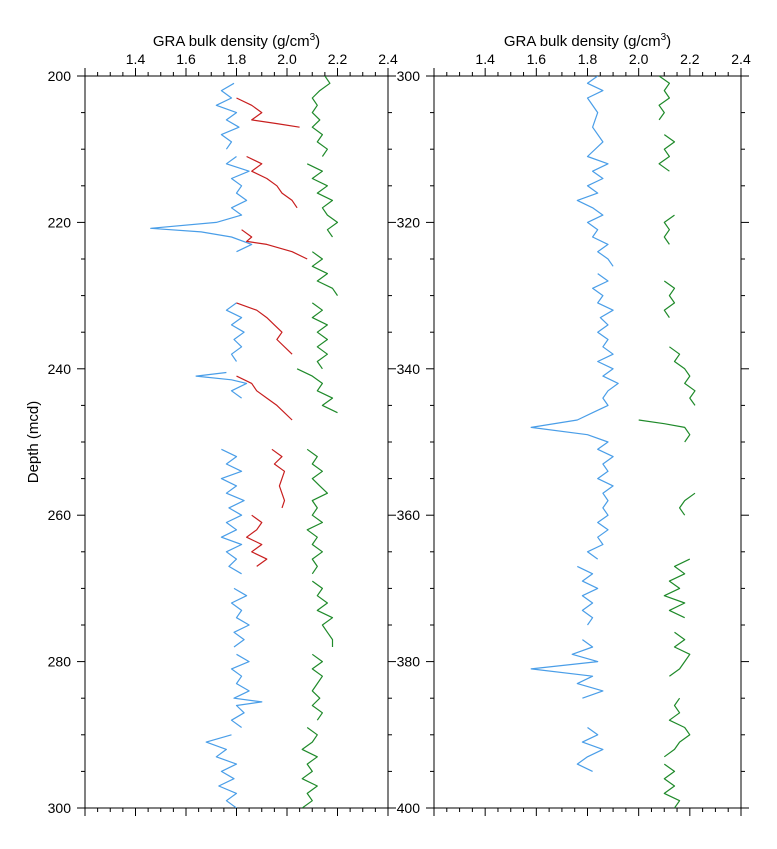  What do you see at coordinates (60, 369) in the screenshot?
I see `y-tick-label: 240` at bounding box center [60, 369].